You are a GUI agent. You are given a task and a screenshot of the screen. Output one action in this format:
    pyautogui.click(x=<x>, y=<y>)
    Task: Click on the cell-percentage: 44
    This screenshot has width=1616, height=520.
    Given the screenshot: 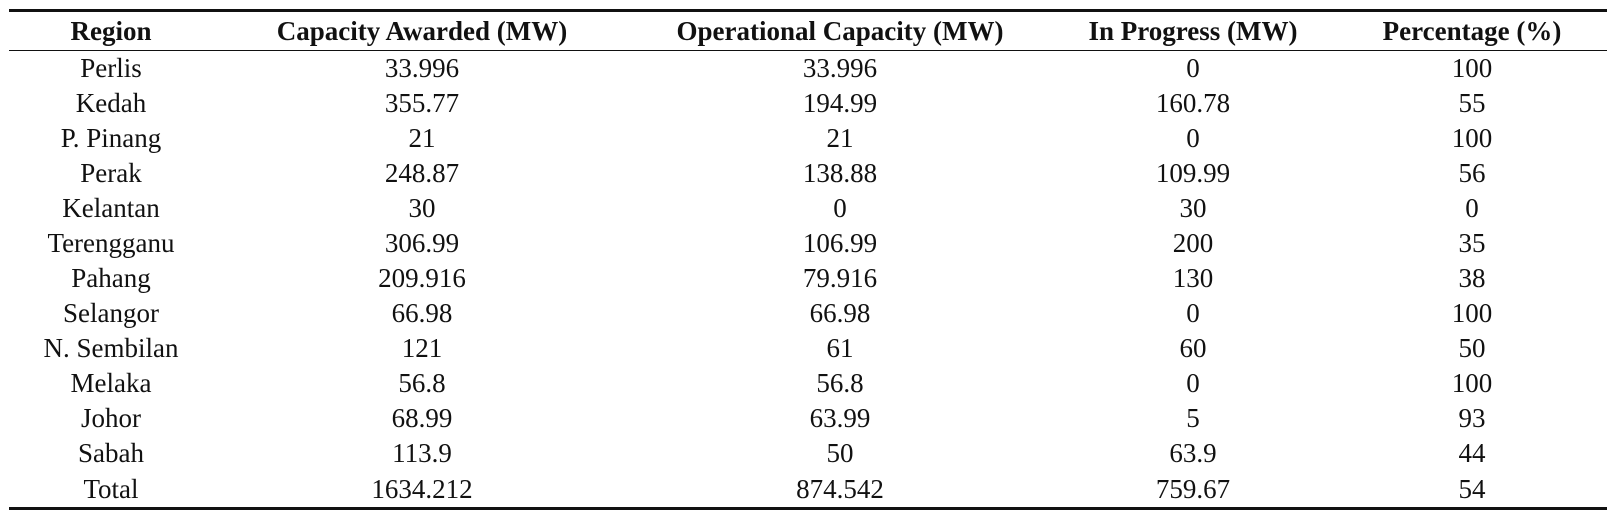 What is the action you would take?
    pyautogui.click(x=1472, y=453)
    